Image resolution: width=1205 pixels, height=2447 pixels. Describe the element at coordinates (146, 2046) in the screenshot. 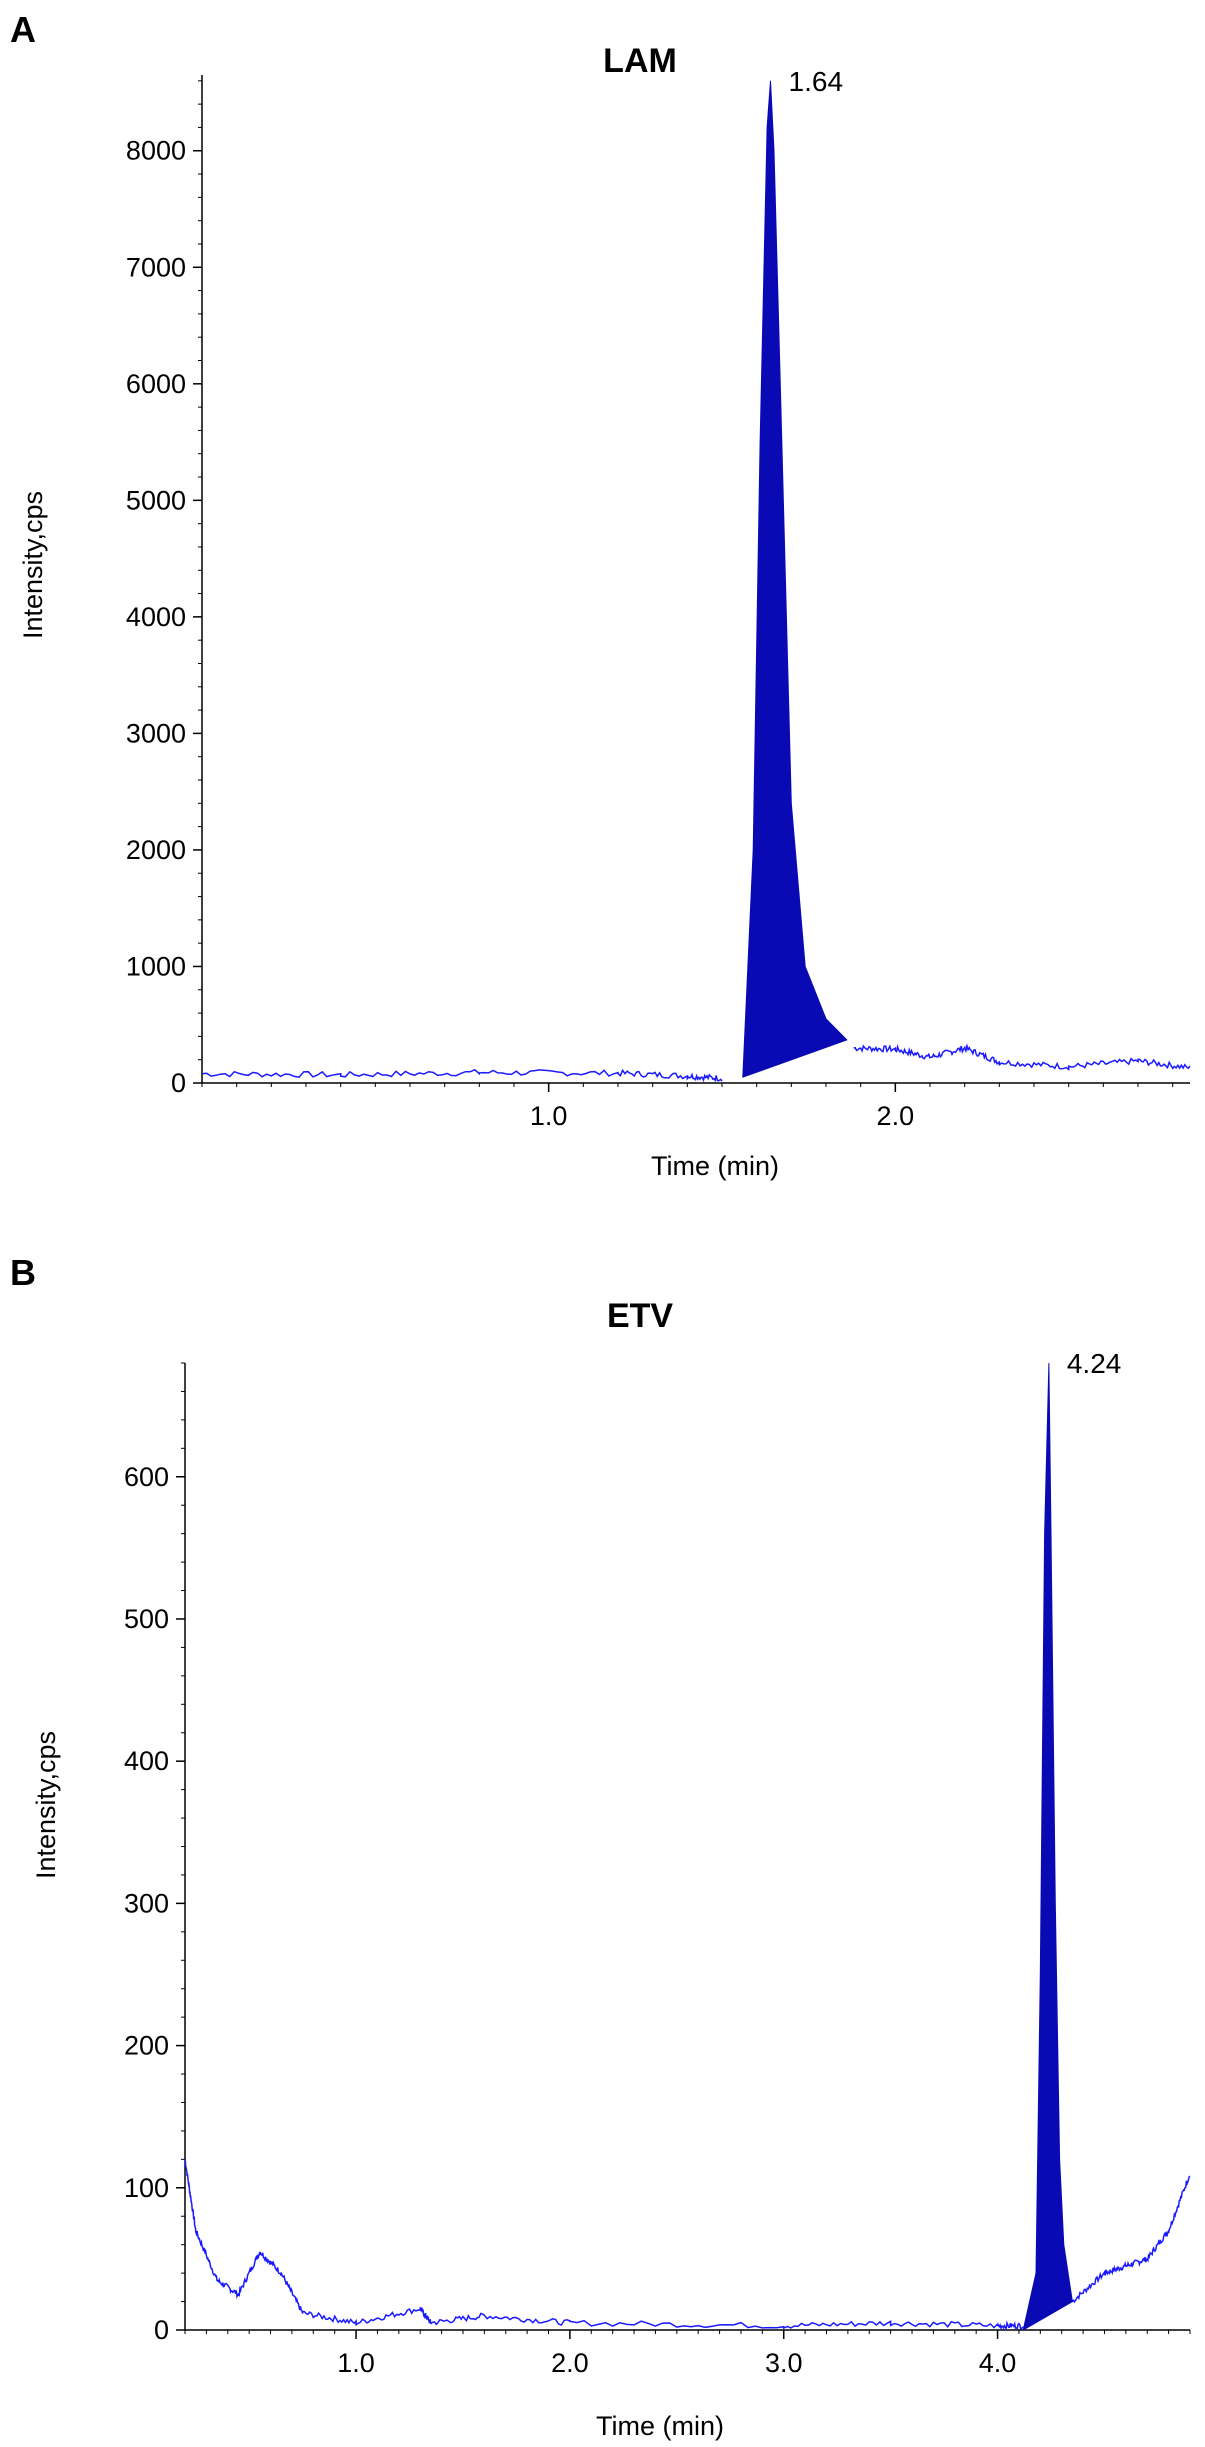

I see `y-tick-label: 200` at that location.